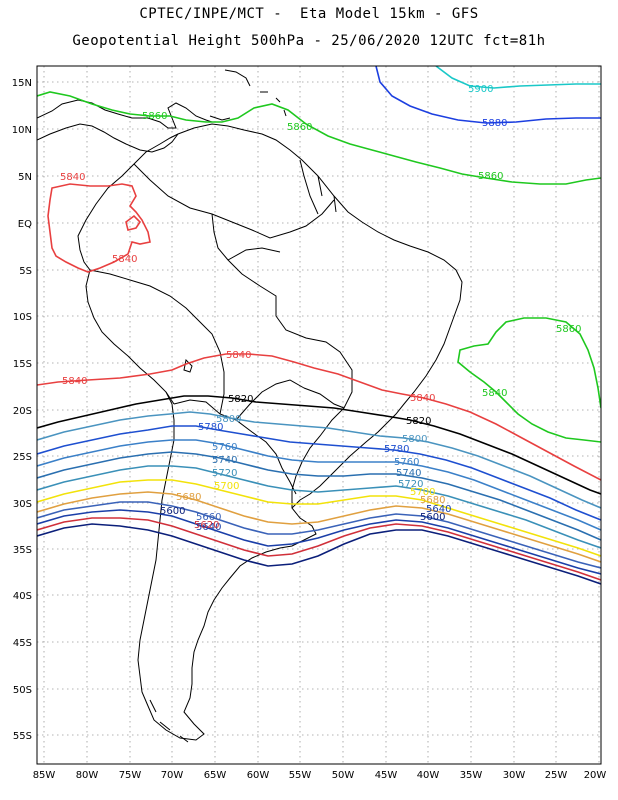 The height and width of the screenshot is (800, 618). I want to click on label-5680-e: 5680, so click(432, 500).